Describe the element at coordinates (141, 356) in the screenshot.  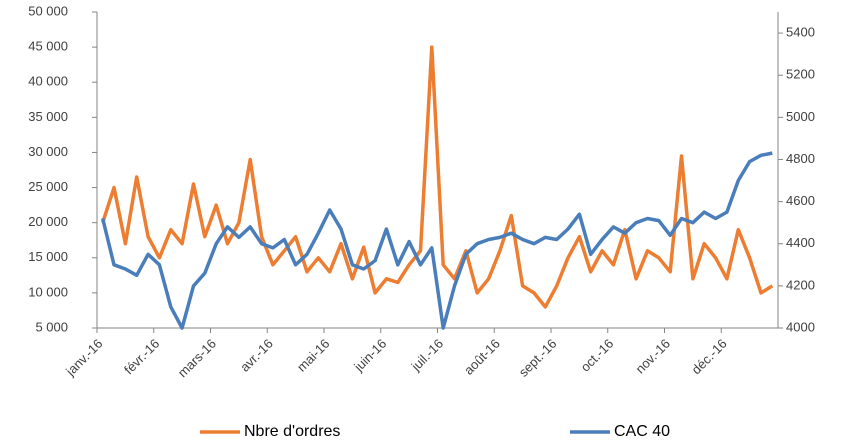
I see `x-tick-label: févr.-16` at that location.